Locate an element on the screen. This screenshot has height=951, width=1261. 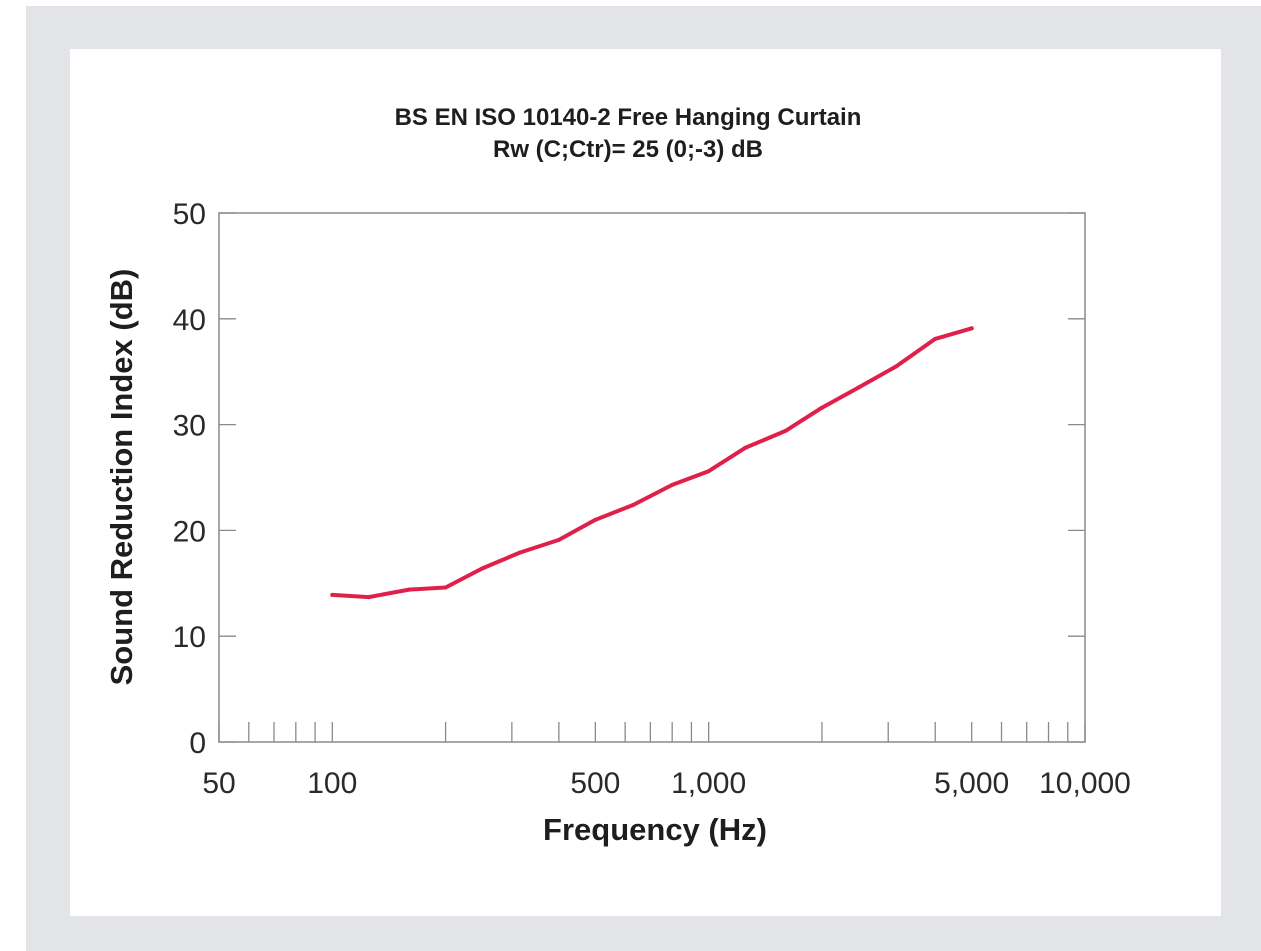
data-series is located at coordinates (652, 463).